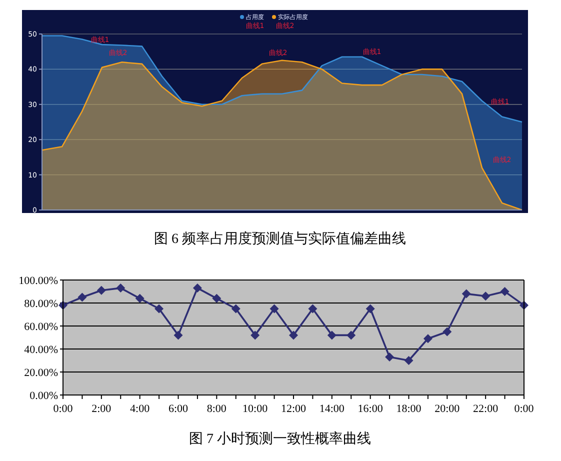 This screenshot has width=561, height=461. Describe the element at coordinates (216, 409) in the screenshot. I see `x-tick-label: 8:00` at that location.